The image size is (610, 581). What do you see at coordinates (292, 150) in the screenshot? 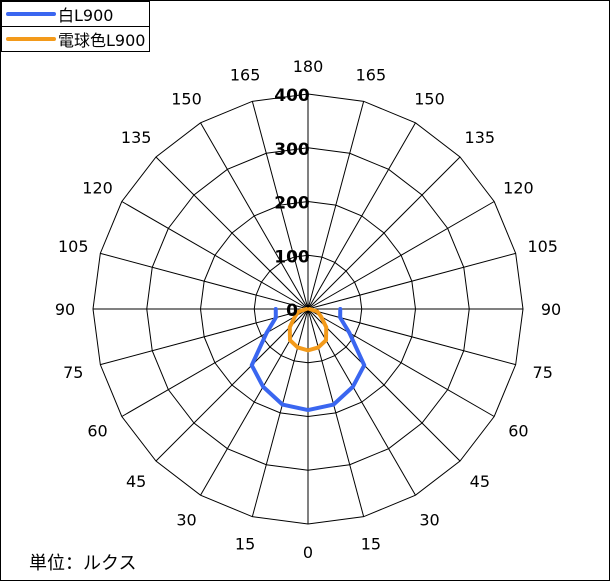
I see `radial-tick-label: 300` at bounding box center [292, 150].